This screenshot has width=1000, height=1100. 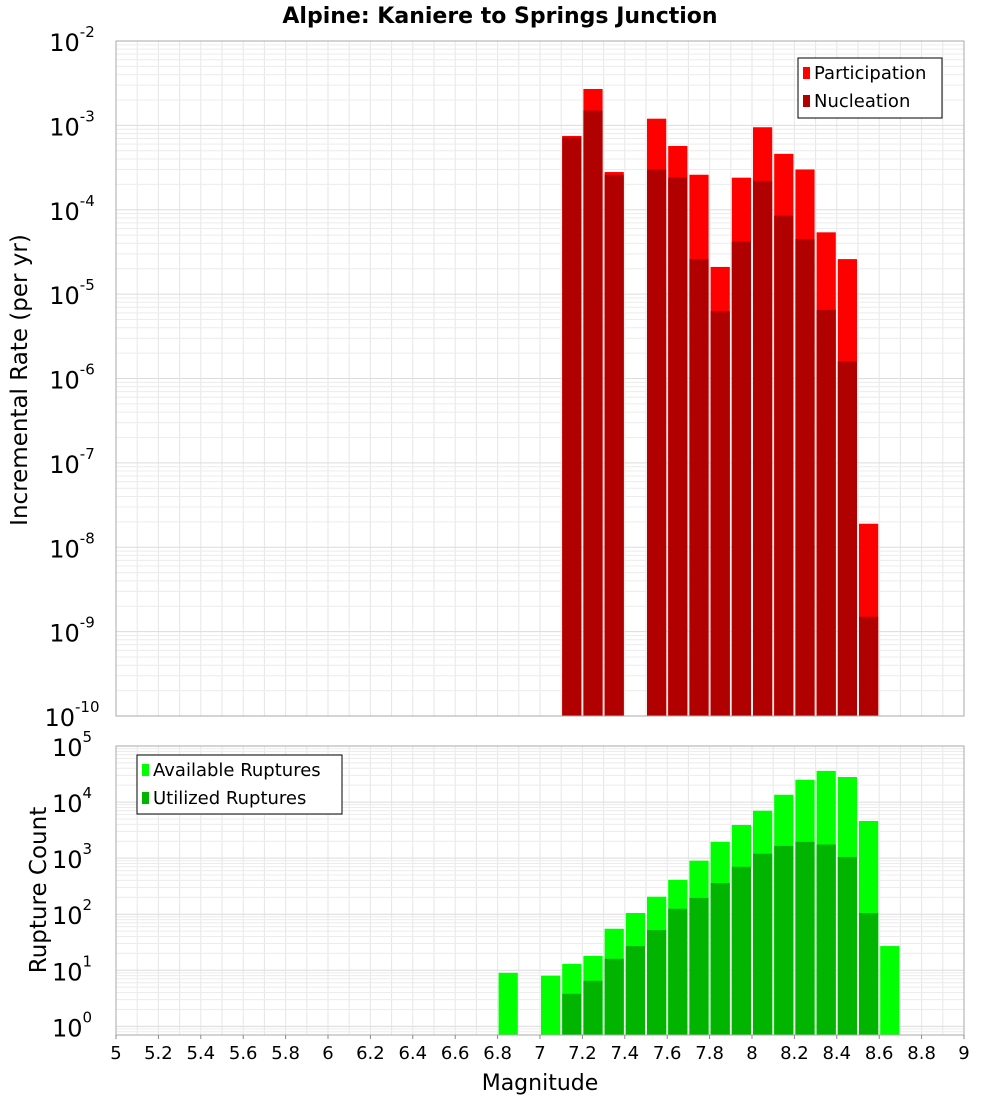 I want to click on y-tick-label: 10⁻⁸, so click(x=72, y=546).